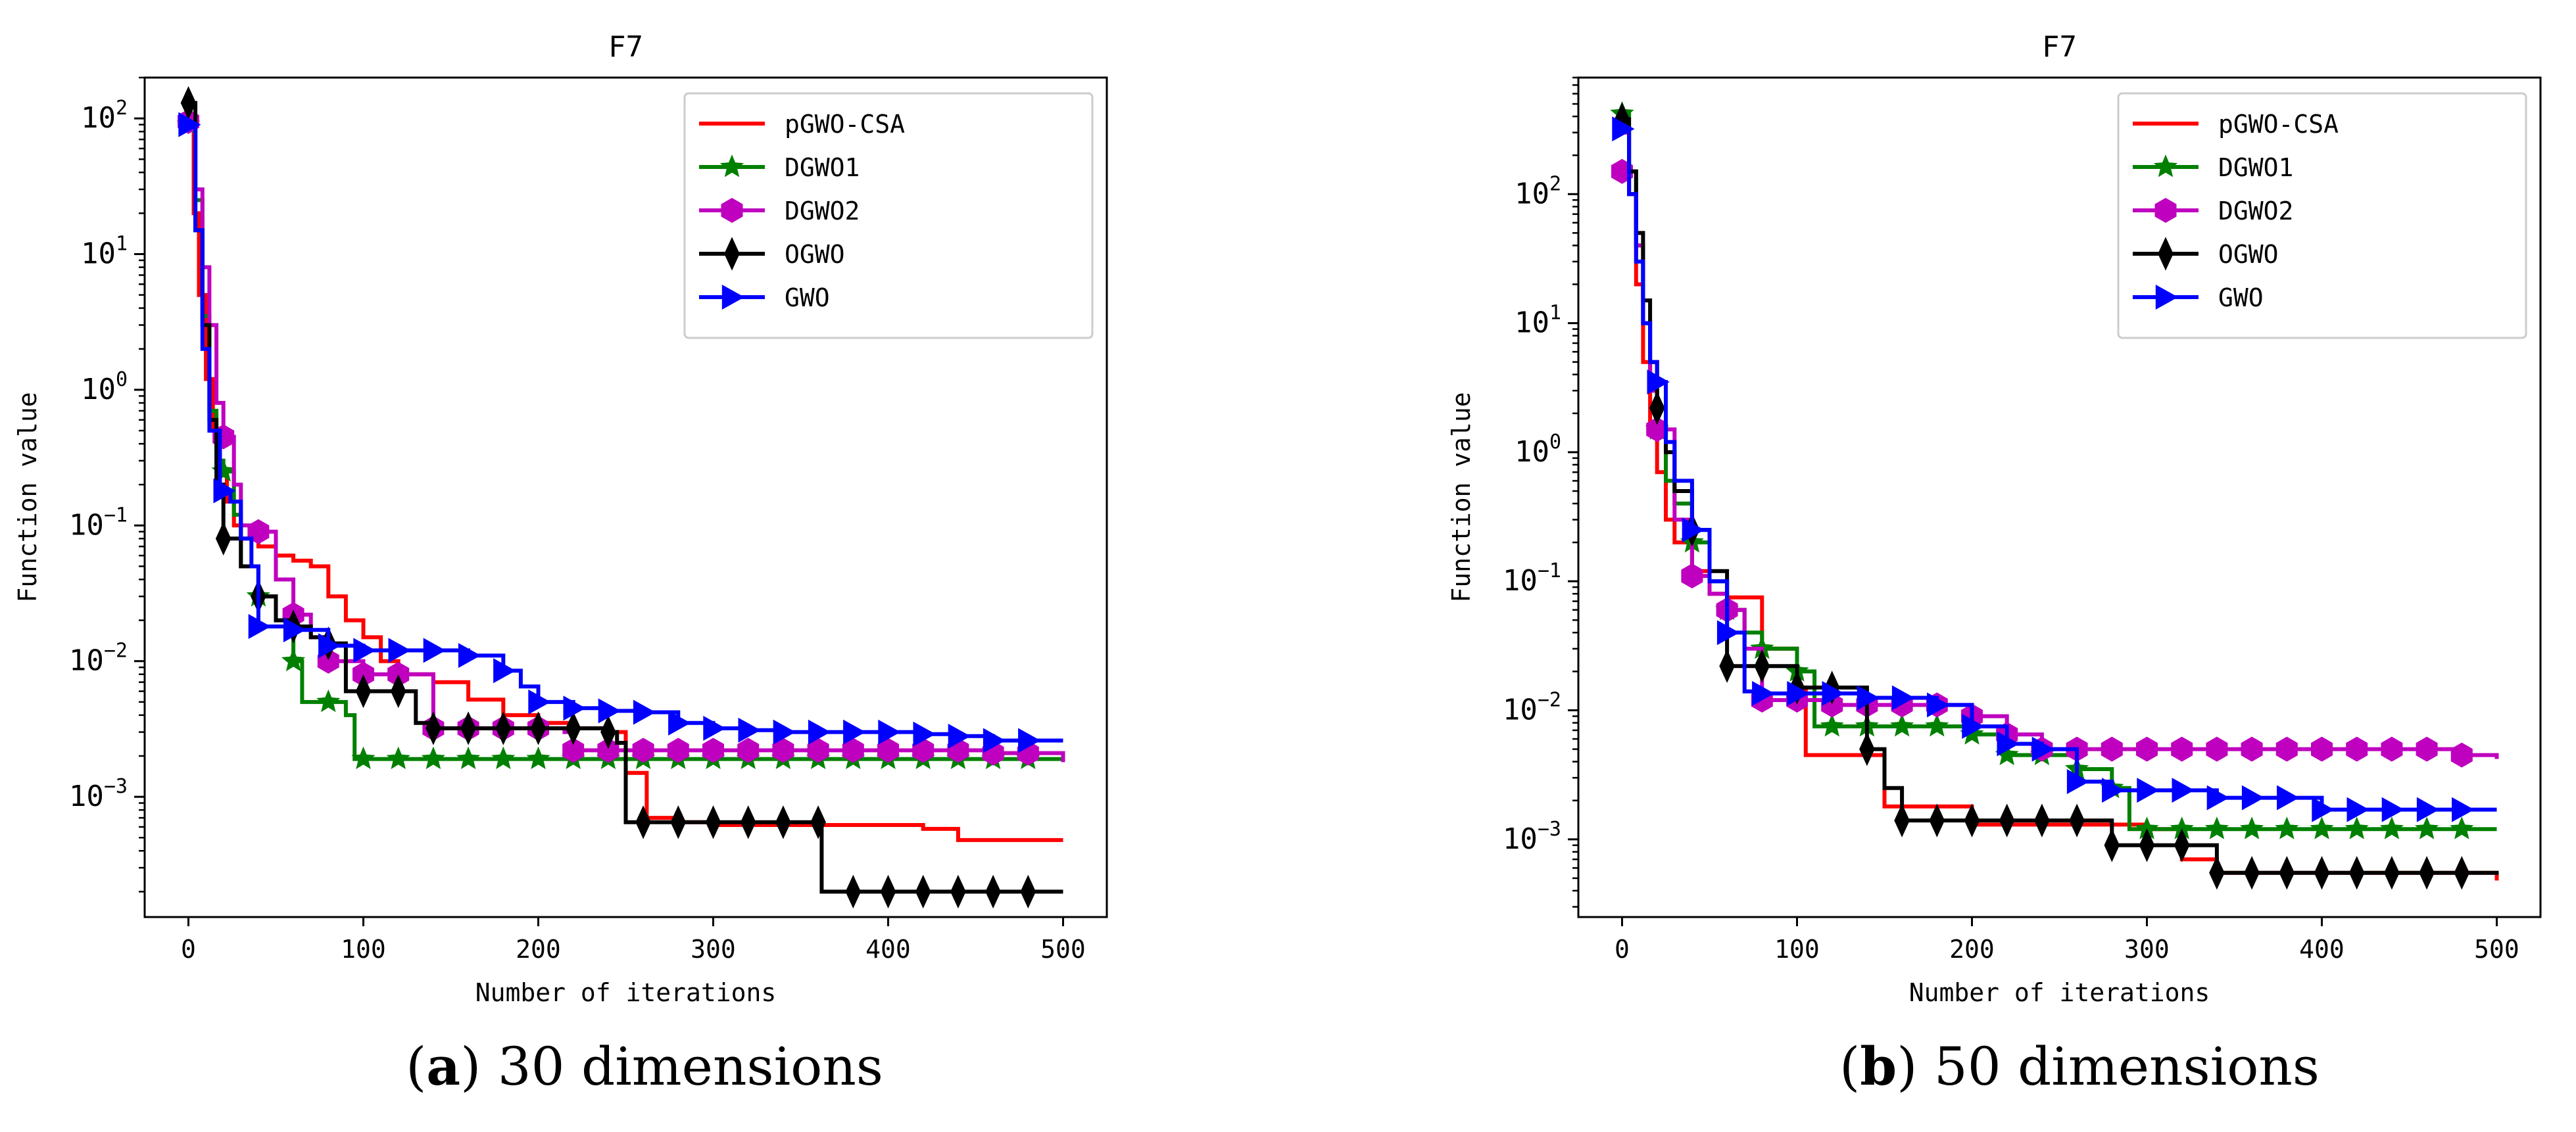 This screenshot has height=1132, width=2576. Describe the element at coordinates (625, 47) in the screenshot. I see `chart-title: F7` at that location.